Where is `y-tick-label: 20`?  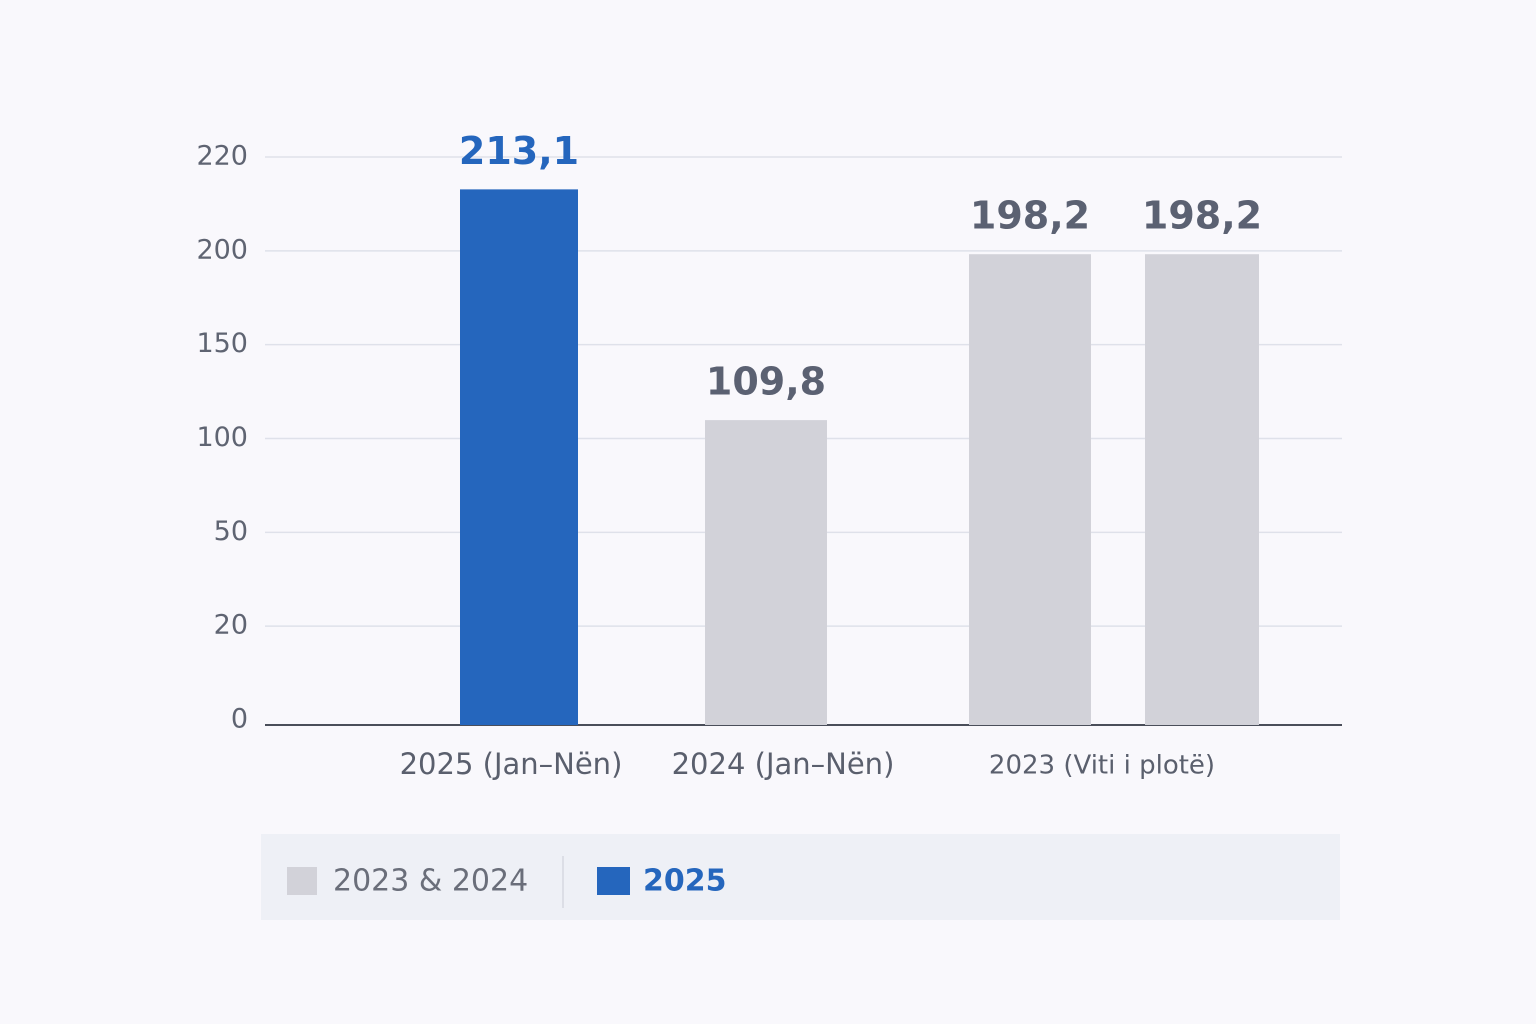
y-tick-label: 20 is located at coordinates (231, 625).